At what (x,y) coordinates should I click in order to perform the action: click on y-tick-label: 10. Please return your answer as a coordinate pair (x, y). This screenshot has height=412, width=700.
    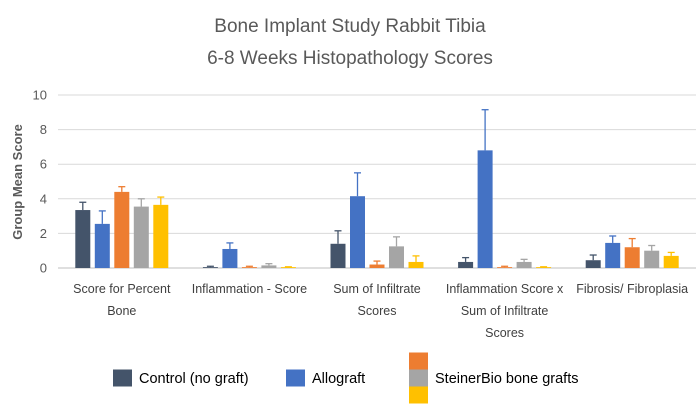
    Looking at the image, I should click on (40, 95).